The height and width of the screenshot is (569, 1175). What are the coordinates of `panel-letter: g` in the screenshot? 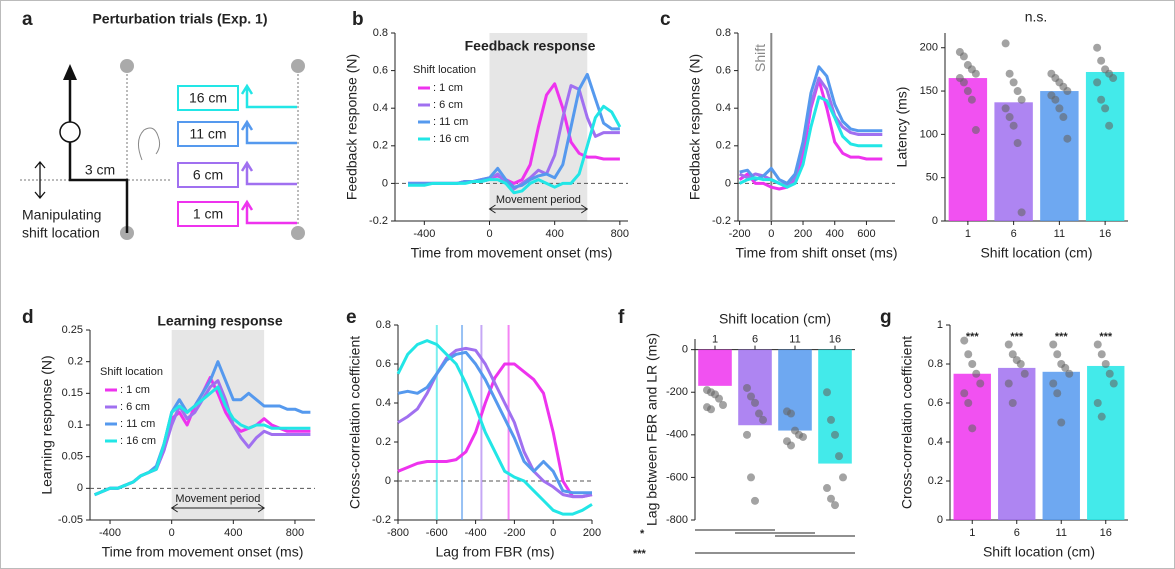 It's located at (886, 317).